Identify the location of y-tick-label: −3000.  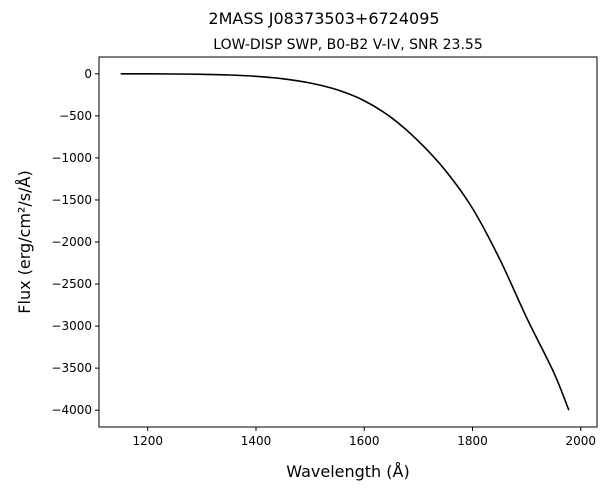
(71, 326).